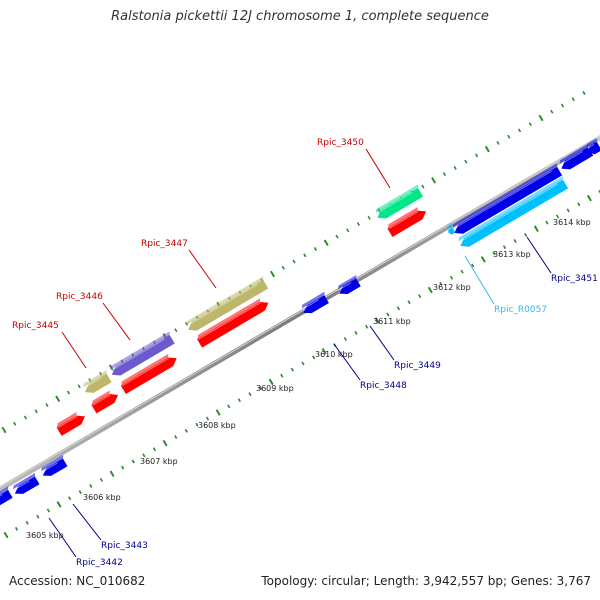 This screenshot has width=600, height=600. What do you see at coordinates (383, 386) in the screenshot?
I see `gene-label: Rpic_3448` at bounding box center [383, 386].